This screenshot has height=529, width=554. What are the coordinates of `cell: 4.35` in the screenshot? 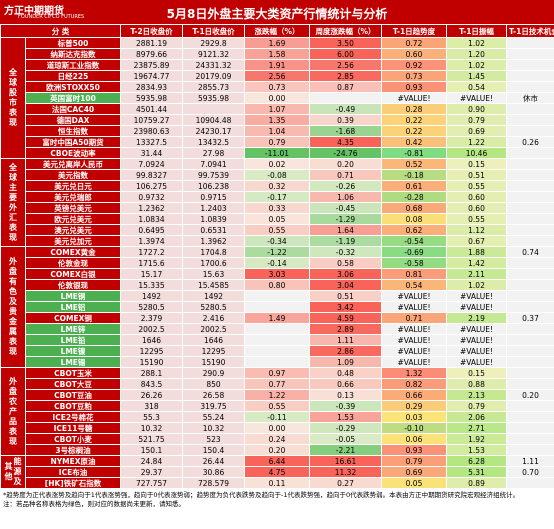 It's located at (345, 142).